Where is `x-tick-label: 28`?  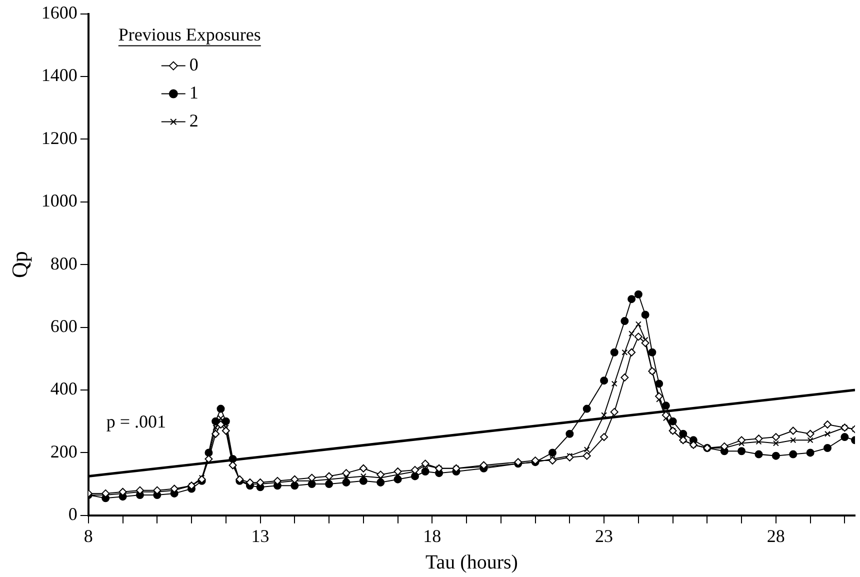 x-tick-label: 28 is located at coordinates (775, 536).